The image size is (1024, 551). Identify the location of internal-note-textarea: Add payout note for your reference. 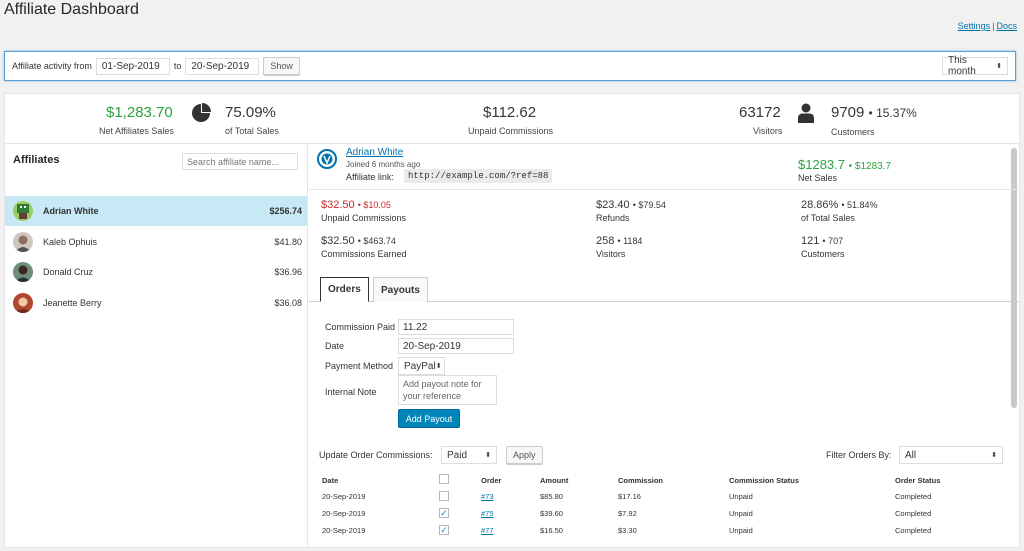
(447, 390).